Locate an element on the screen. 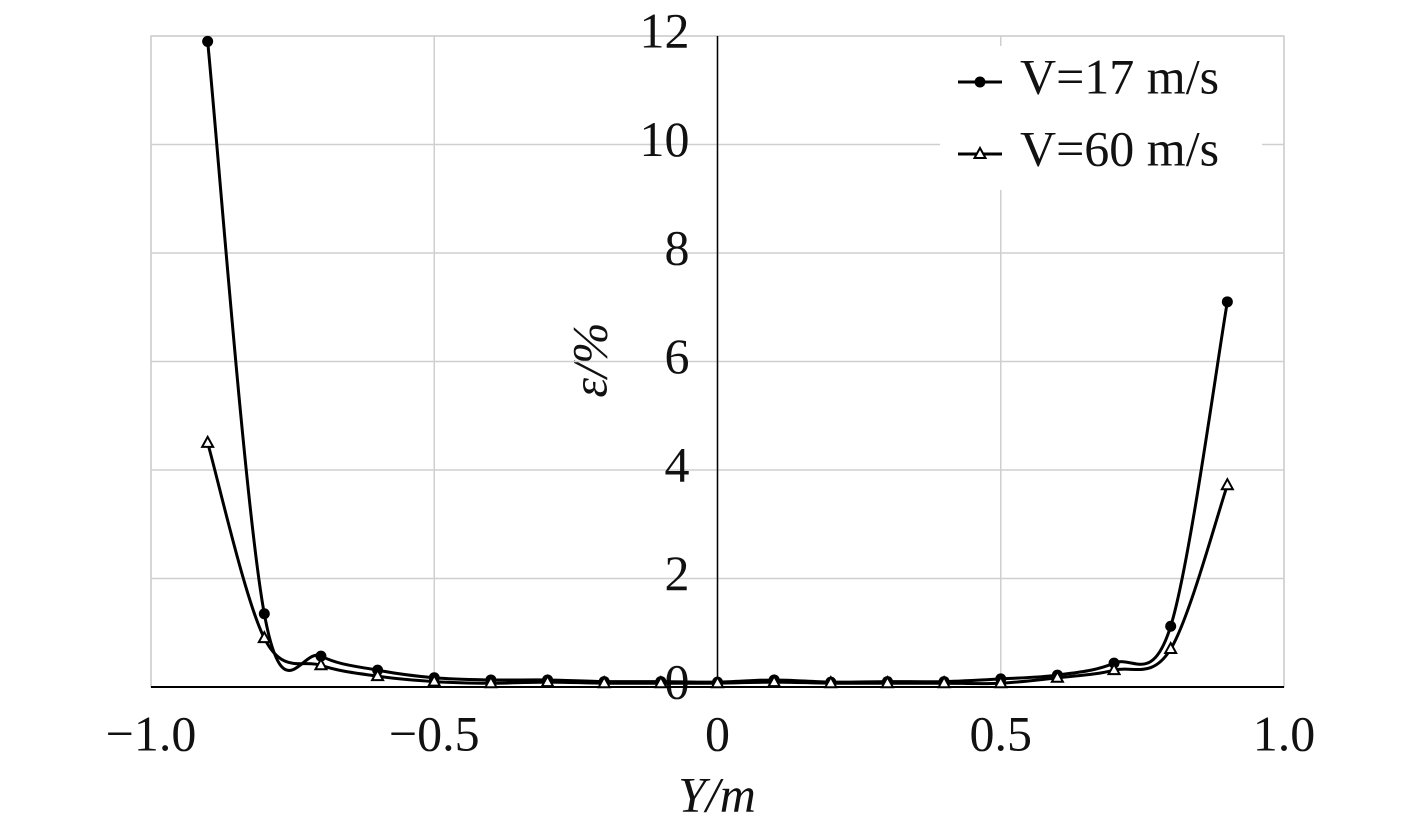 The image size is (1417, 827). y-tick-label: 10 is located at coordinates (665, 139).